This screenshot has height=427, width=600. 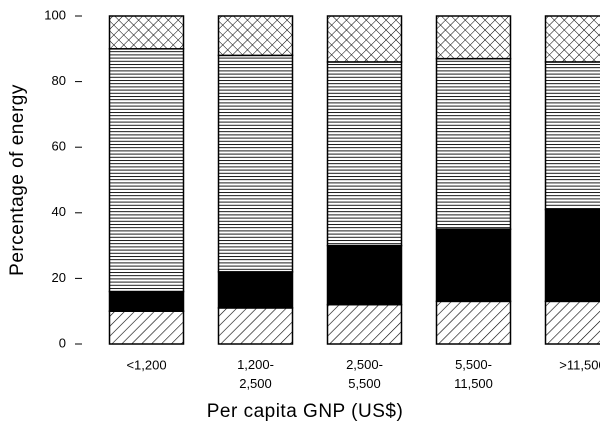 What do you see at coordinates (305, 411) in the screenshot?
I see `x-axis-title: Per capita GNP (US$)` at bounding box center [305, 411].